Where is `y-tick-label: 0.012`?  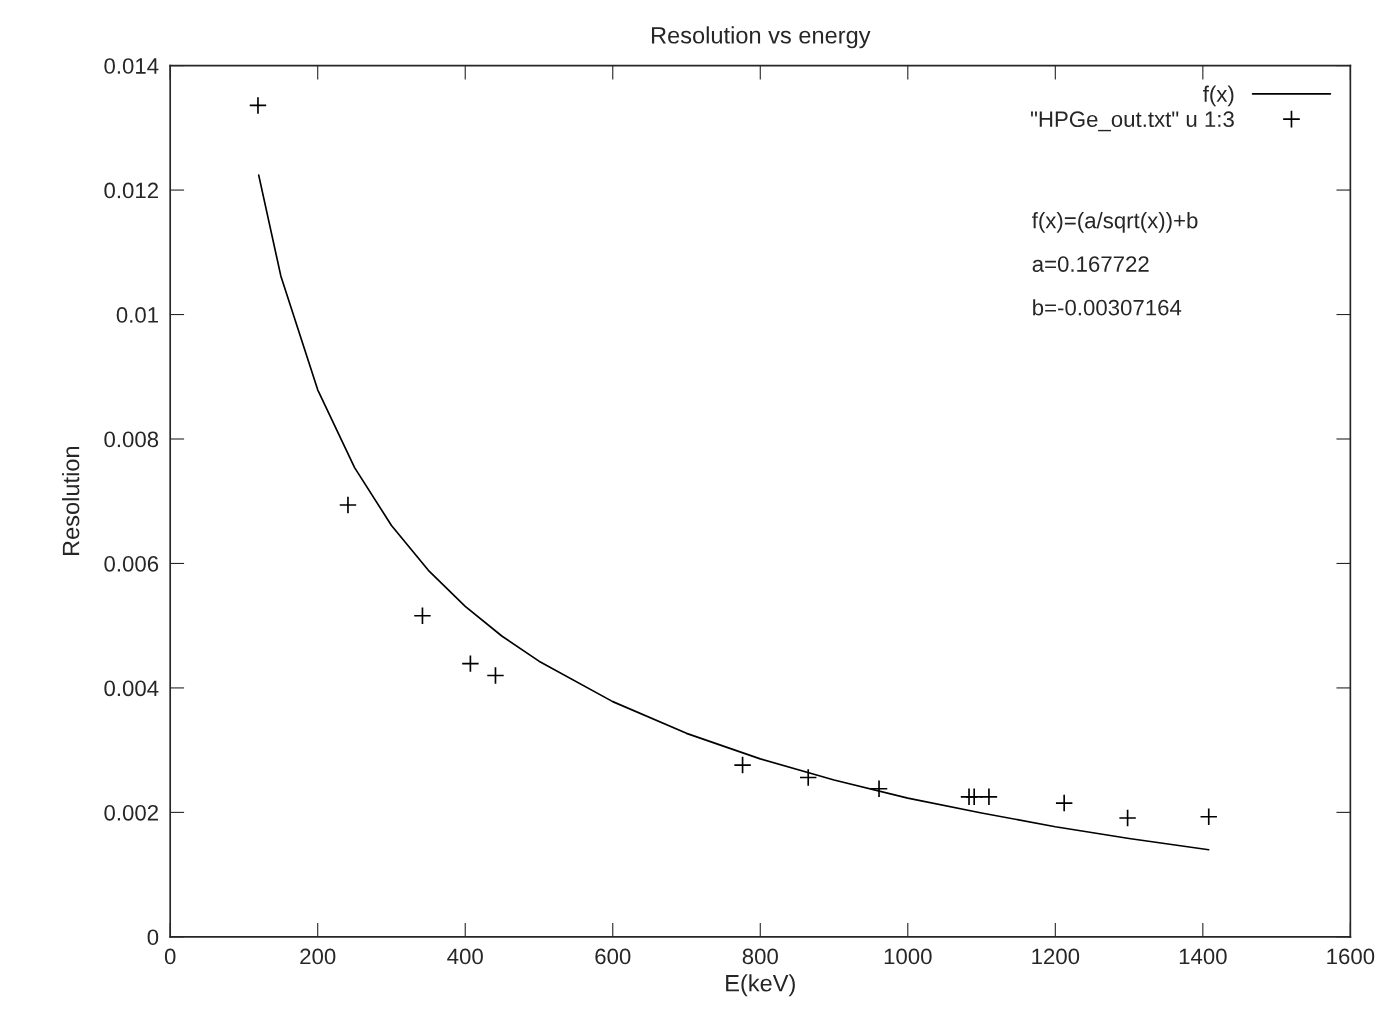 y-tick-label: 0.012 is located at coordinates (131, 190).